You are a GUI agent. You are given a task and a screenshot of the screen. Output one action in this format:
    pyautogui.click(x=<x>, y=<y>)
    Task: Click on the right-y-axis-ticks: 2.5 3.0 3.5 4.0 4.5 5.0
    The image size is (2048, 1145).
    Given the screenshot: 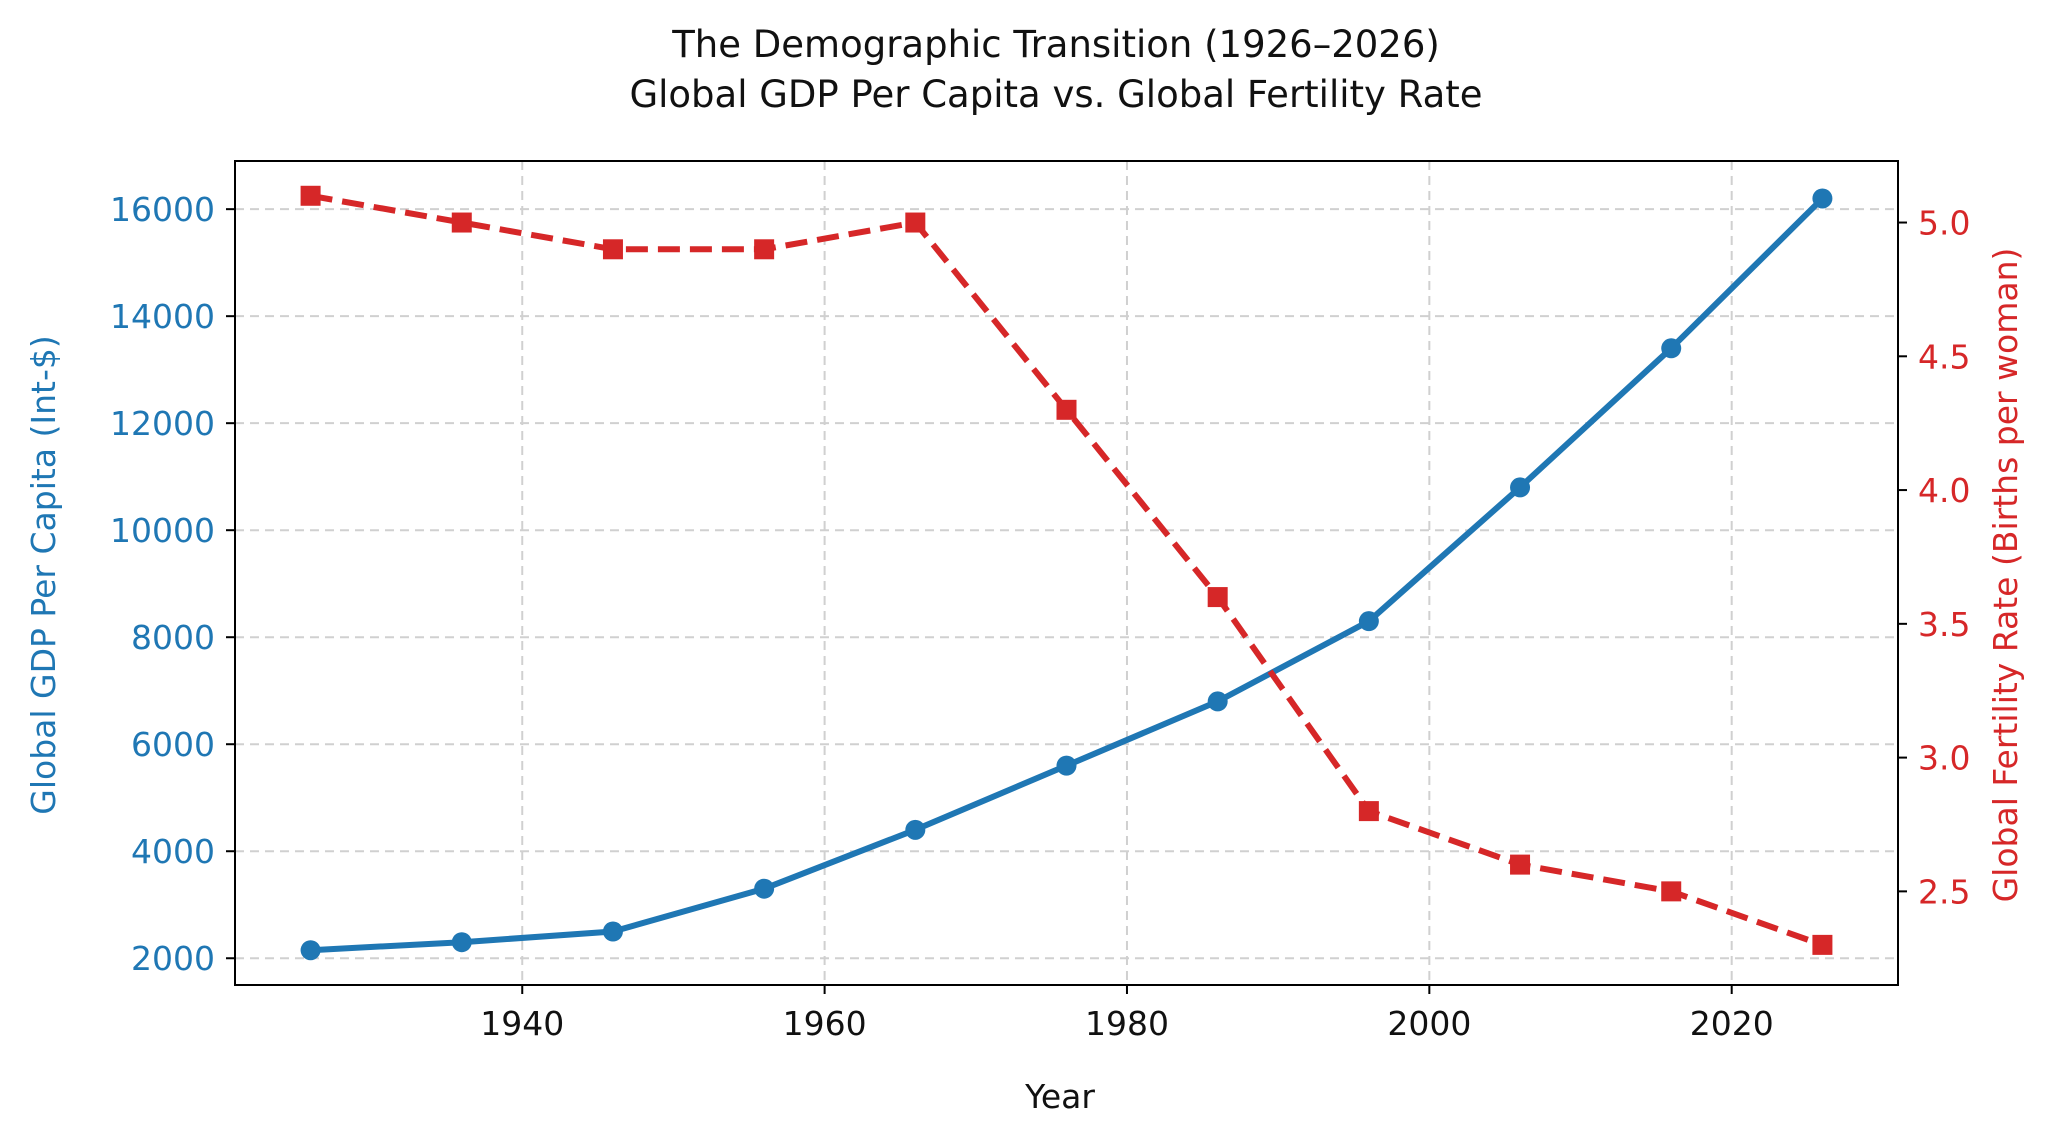 What is the action you would take?
    pyautogui.click(x=1934, y=557)
    